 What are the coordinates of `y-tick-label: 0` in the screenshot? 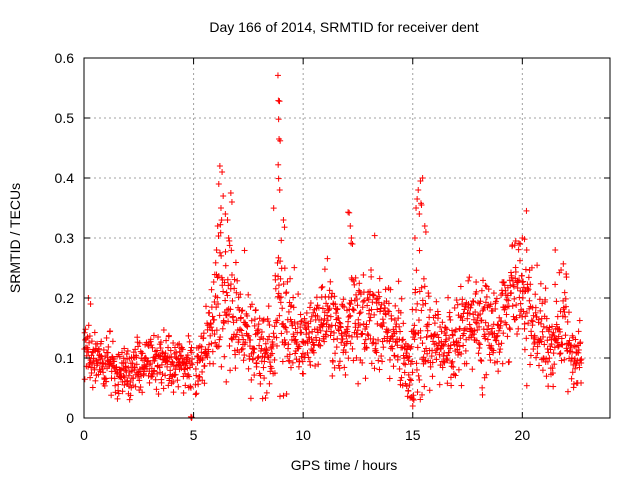 It's located at (70, 418).